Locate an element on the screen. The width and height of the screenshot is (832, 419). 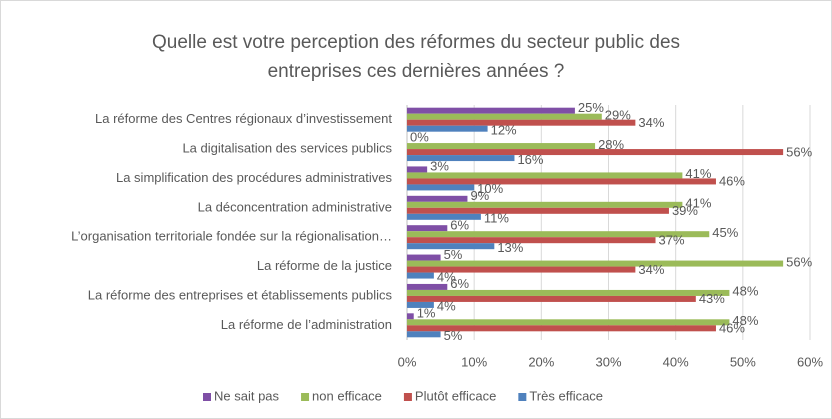
x-tick-label: 0% is located at coordinates (407, 361).